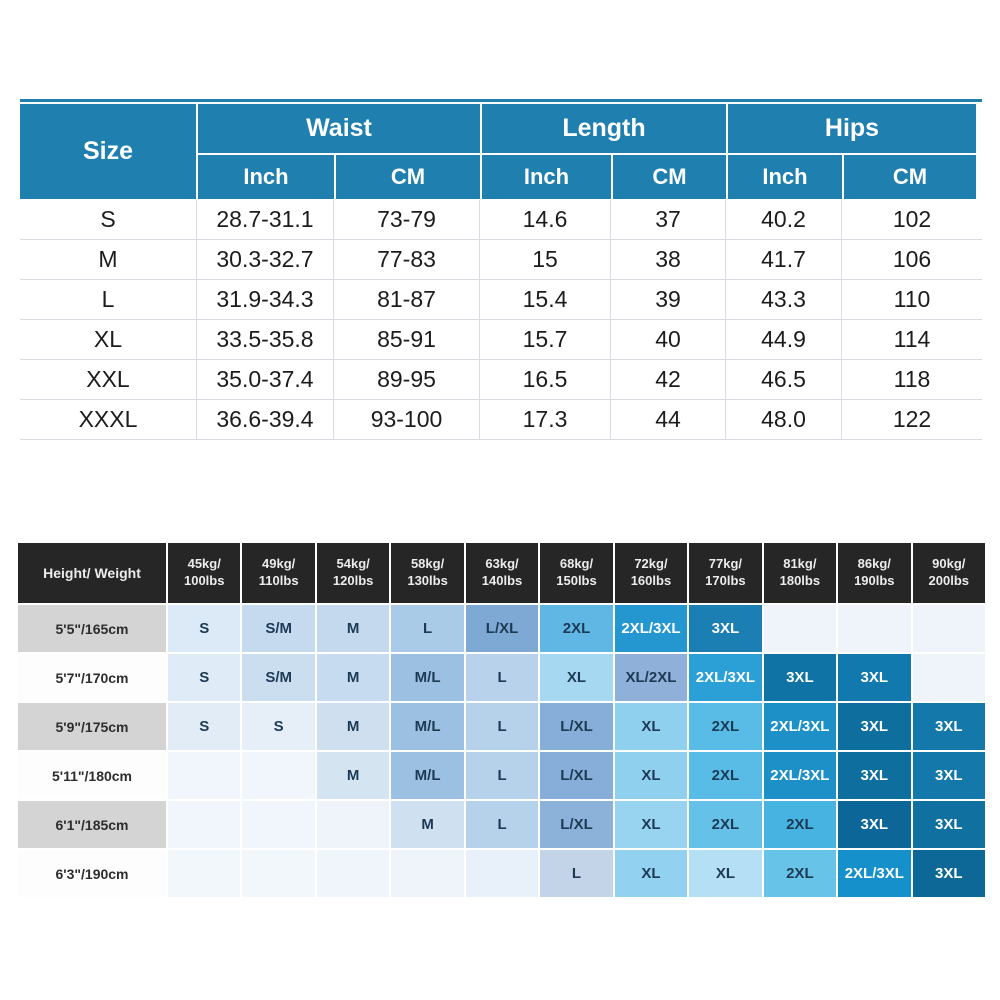  Describe the element at coordinates (108, 420) in the screenshot. I see `size-label-cell: XXXL` at that location.